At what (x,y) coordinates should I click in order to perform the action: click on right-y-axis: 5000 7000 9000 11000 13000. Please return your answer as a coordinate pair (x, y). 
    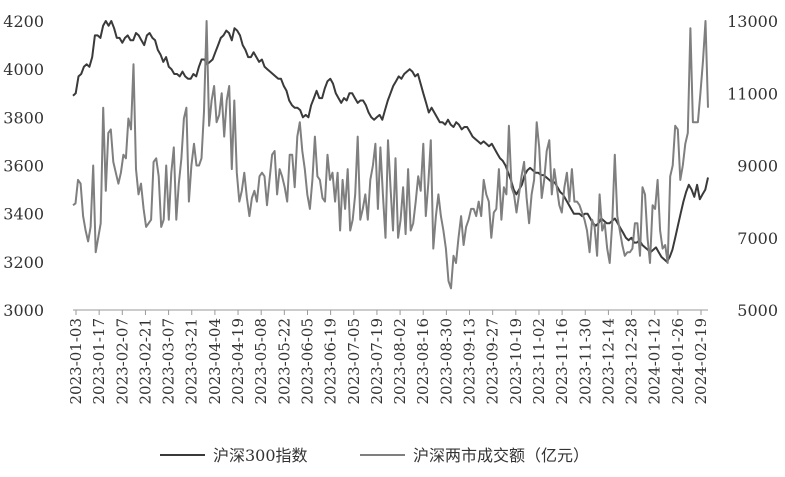
    Looking at the image, I should click on (752, 166).